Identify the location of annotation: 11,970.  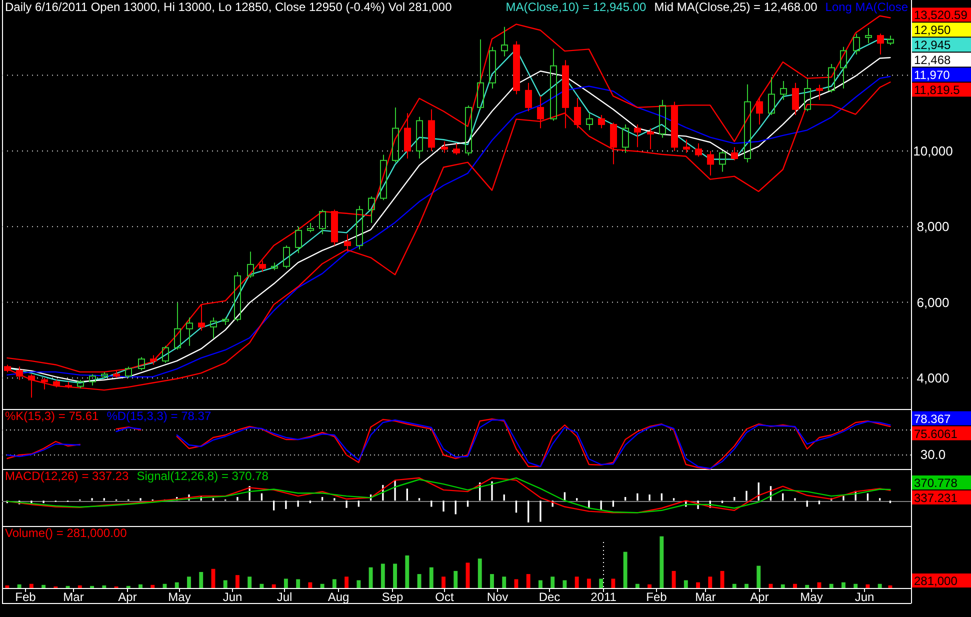
(932, 75).